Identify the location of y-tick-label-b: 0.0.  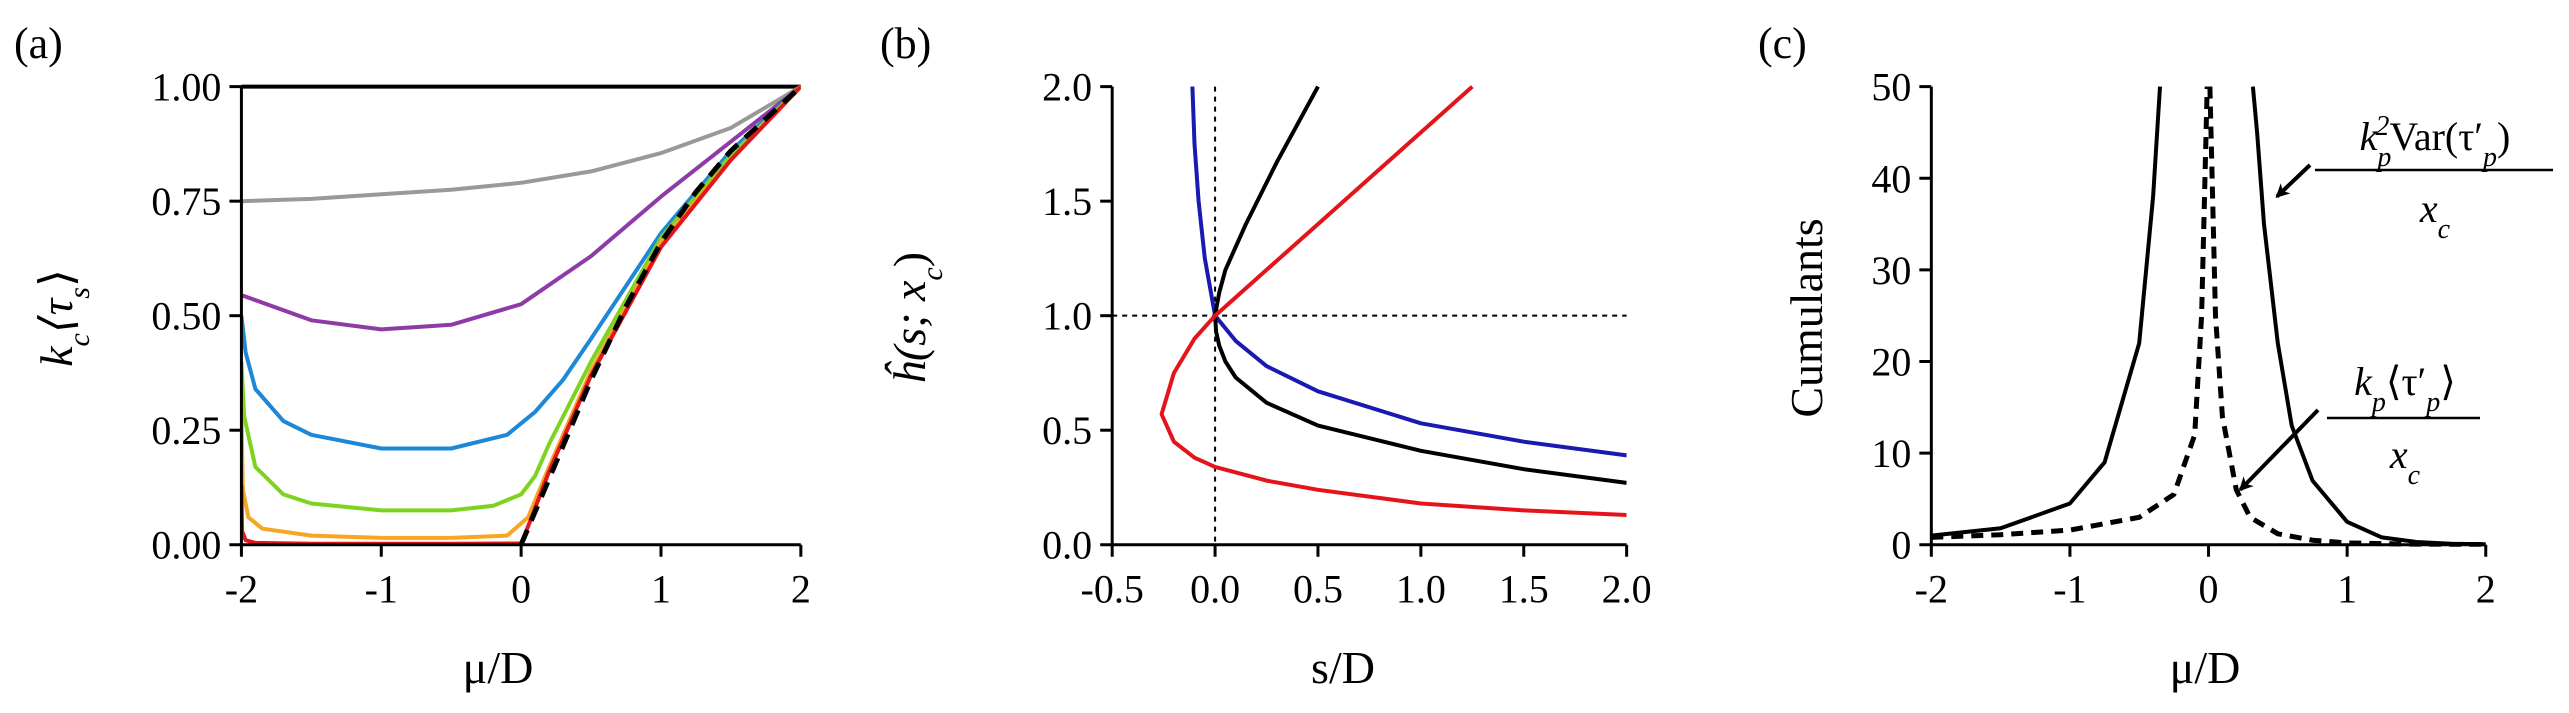
(1067, 545).